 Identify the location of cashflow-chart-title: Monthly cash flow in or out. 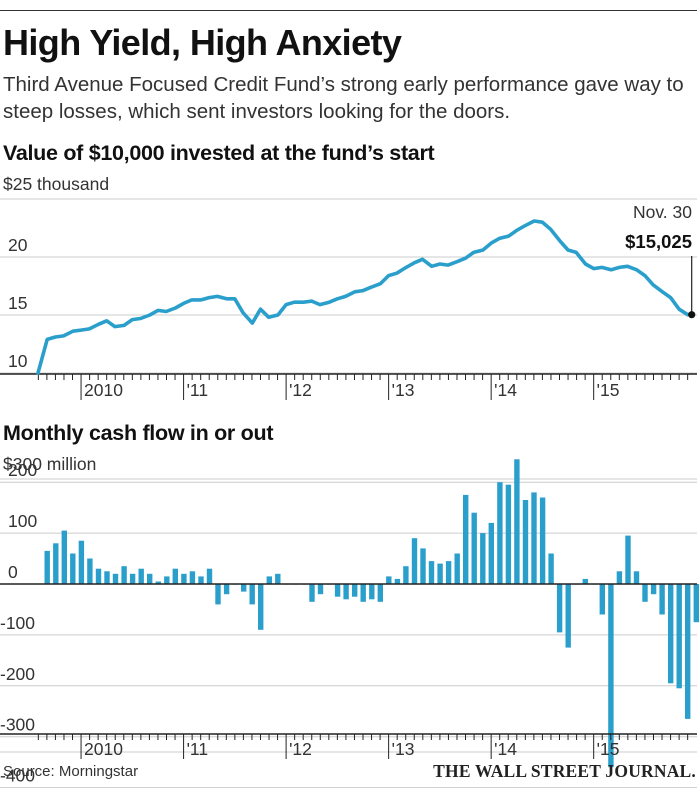
(138, 433).